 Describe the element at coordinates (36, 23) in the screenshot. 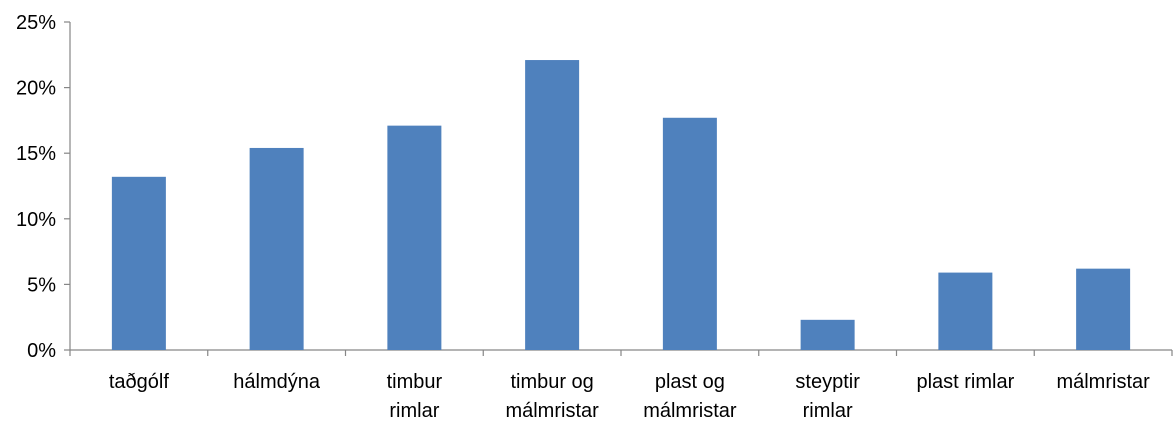

I see `y-tick-label: 25%` at that location.